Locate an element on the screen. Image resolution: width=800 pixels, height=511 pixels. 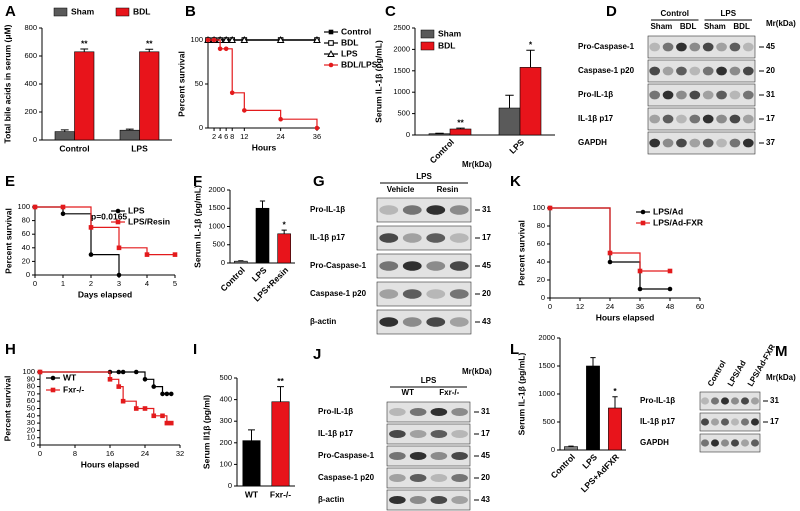
y-axis-label: Percent survival is located at coordinates (7, 409).